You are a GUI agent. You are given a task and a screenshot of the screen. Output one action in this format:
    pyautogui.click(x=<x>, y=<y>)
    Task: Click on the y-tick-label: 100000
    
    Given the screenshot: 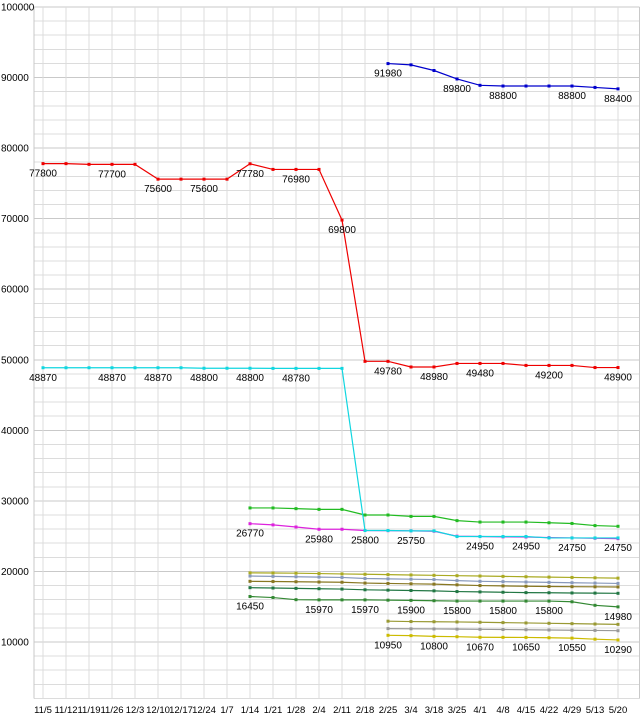 What is the action you would take?
    pyautogui.click(x=18, y=8)
    